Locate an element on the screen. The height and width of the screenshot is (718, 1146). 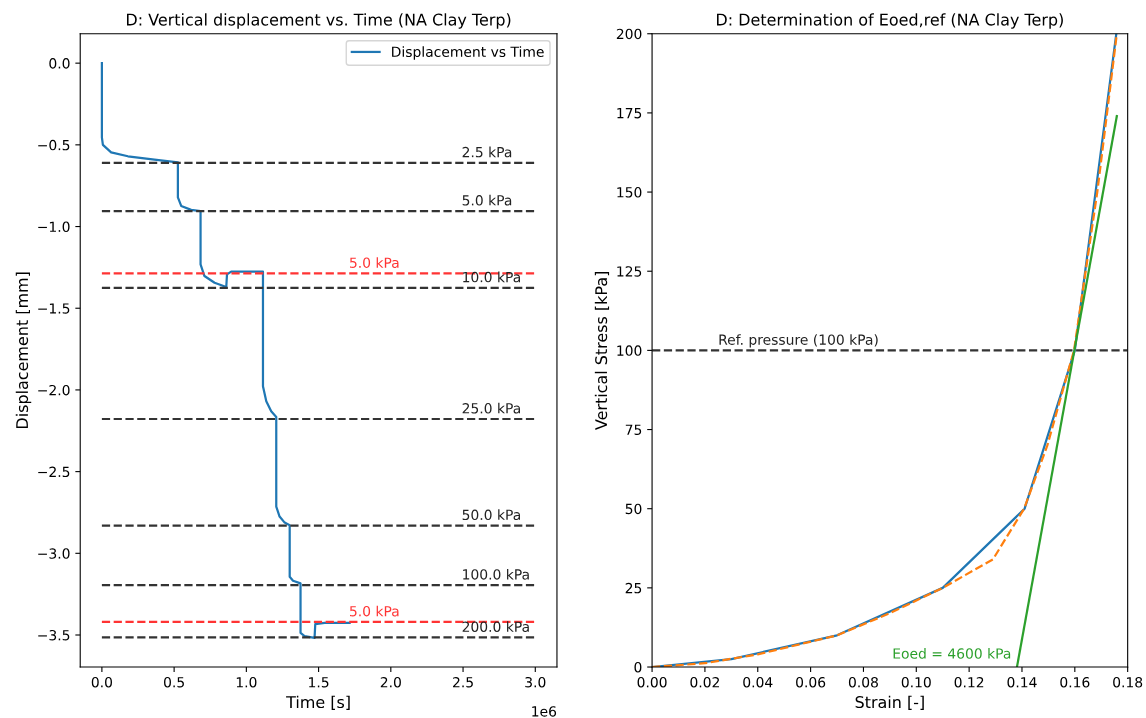
y-tick-label: −0.5 is located at coordinates (54, 145).